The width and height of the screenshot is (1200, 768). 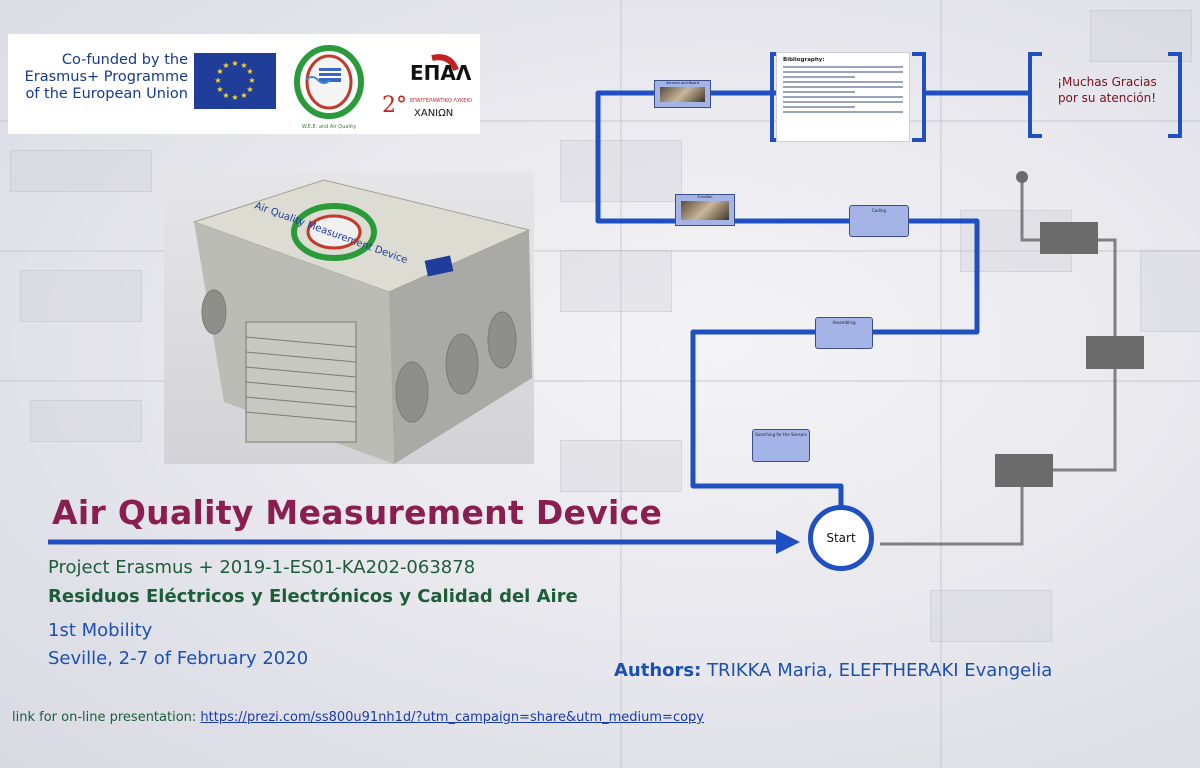 I want to click on device-photo: Air Quality Measurement Device, so click(x=349, y=318).